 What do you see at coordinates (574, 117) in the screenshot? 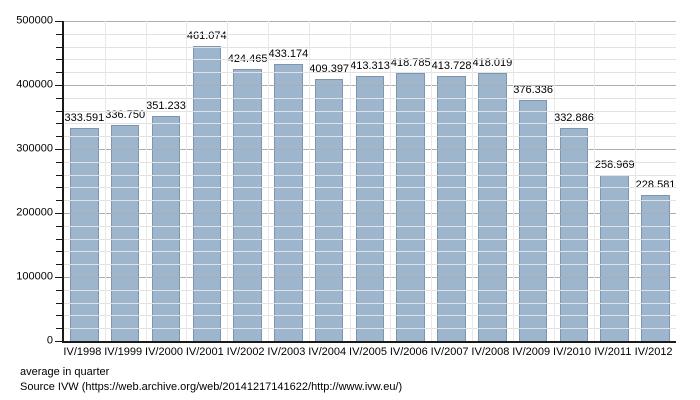
I see `bar-value-label: 332.886` at bounding box center [574, 117].